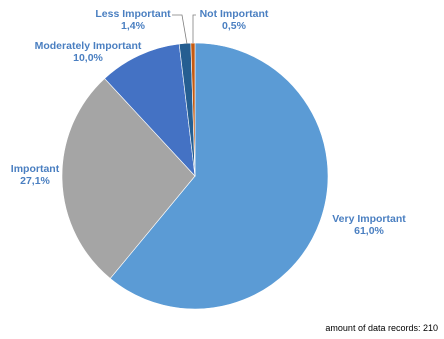 The image size is (444, 339). What do you see at coordinates (133, 14) in the screenshot?
I see `slice-category-text: Less Important` at bounding box center [133, 14].